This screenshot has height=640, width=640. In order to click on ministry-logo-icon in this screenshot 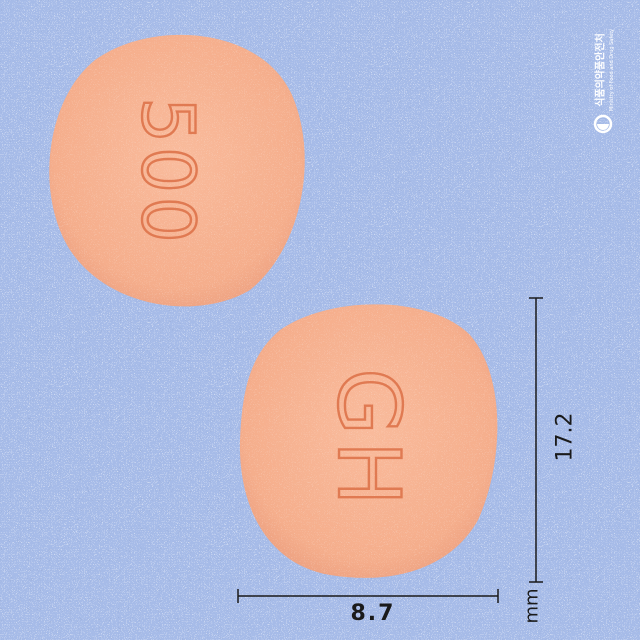, I will do `click(603, 124)`.